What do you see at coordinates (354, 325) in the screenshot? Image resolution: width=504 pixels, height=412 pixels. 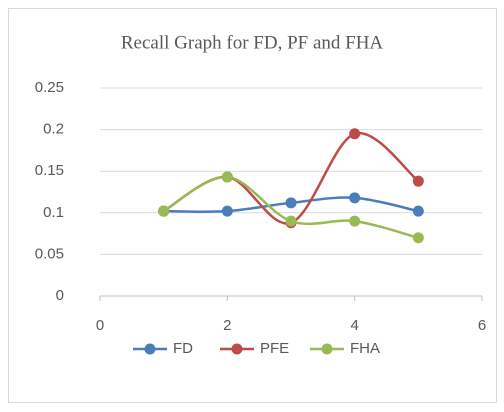 I see `x-tick-label: 4` at bounding box center [354, 325].